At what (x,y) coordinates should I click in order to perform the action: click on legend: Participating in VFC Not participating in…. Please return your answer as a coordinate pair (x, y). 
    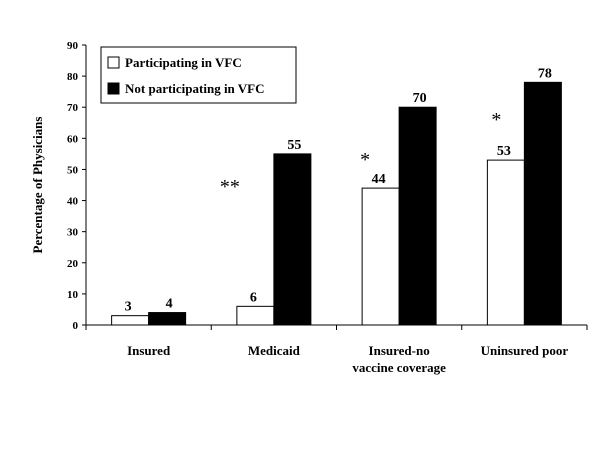
    Looking at the image, I should click on (198, 75).